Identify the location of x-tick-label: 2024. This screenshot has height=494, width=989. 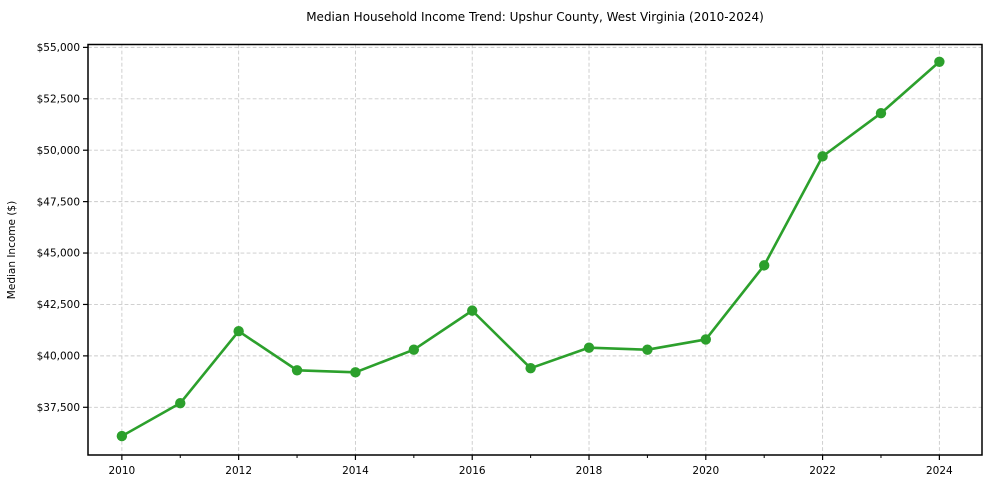
(939, 471).